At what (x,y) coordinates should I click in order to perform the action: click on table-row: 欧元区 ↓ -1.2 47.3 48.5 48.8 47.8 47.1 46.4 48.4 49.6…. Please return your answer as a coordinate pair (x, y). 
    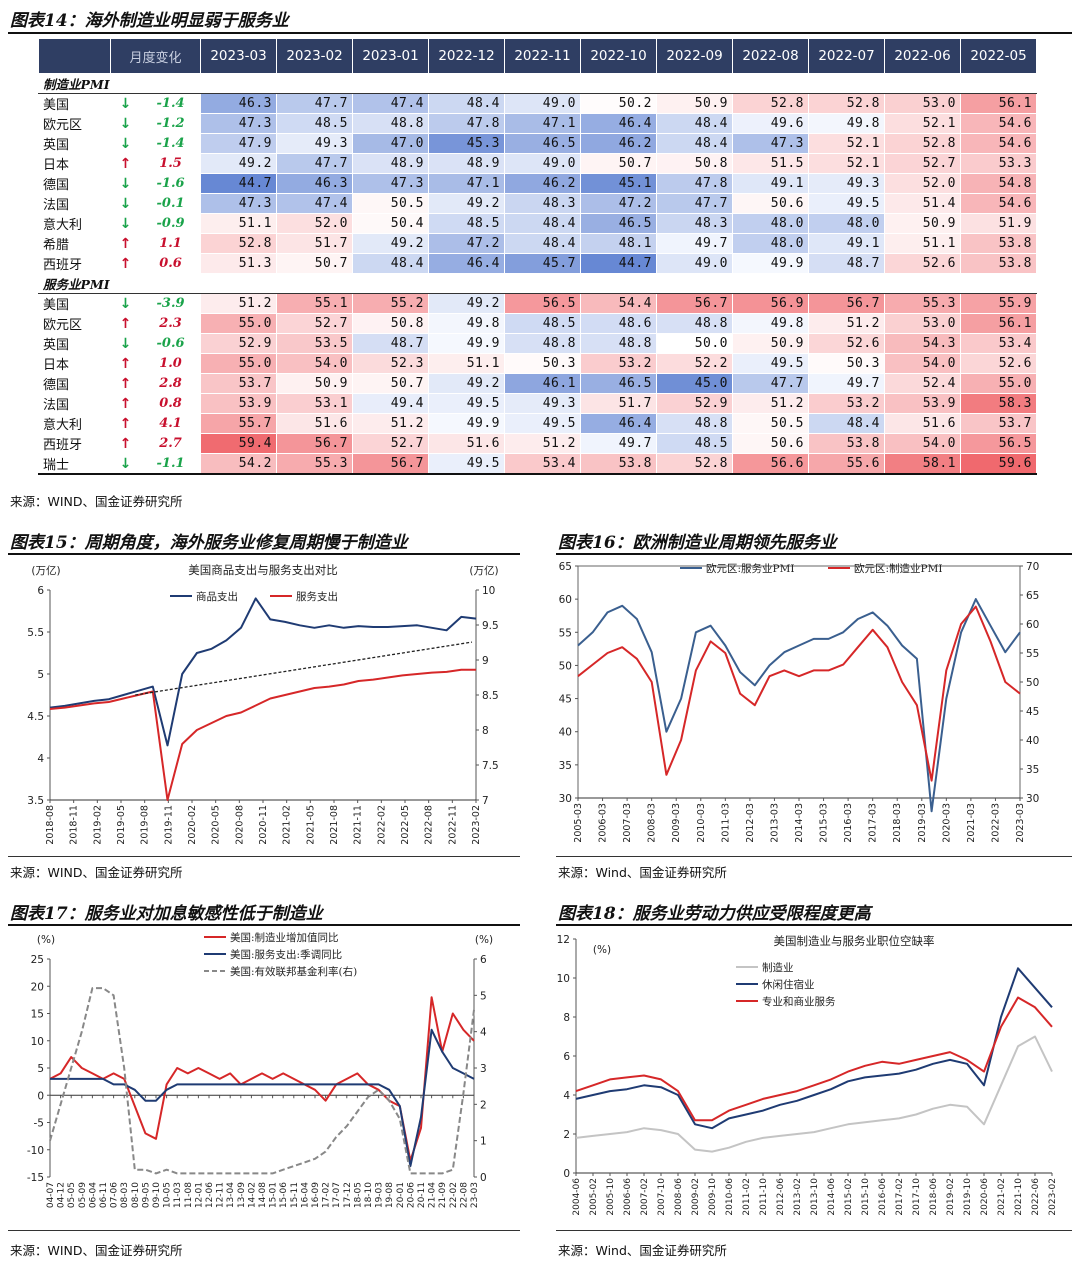
    Looking at the image, I should click on (538, 123).